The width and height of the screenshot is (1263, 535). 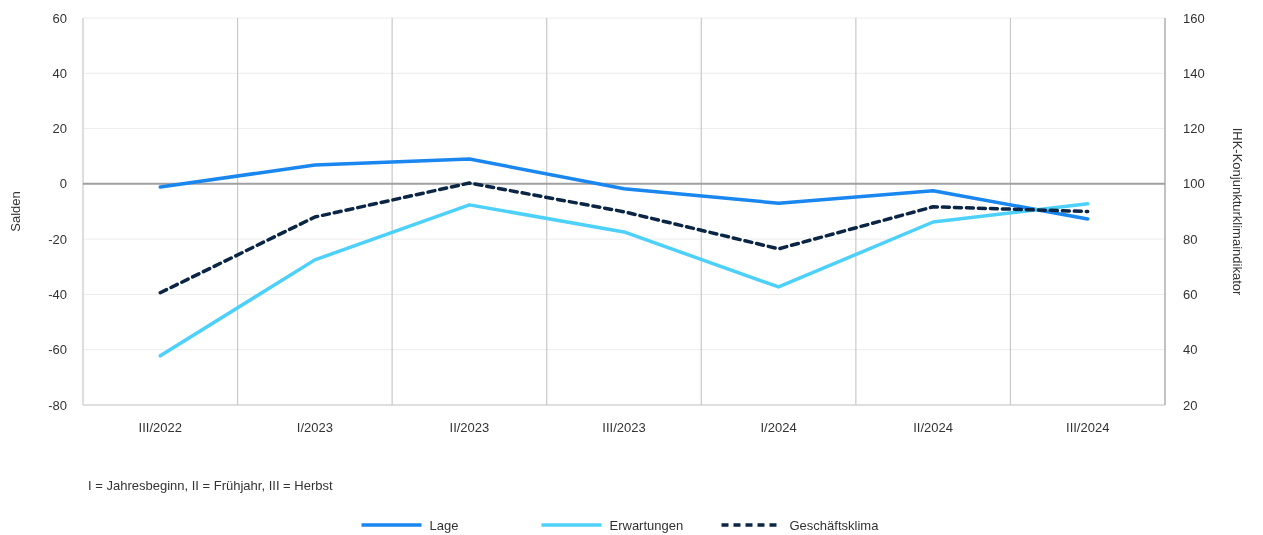 What do you see at coordinates (59, 18) in the screenshot?
I see `y-tick-label: 60` at bounding box center [59, 18].